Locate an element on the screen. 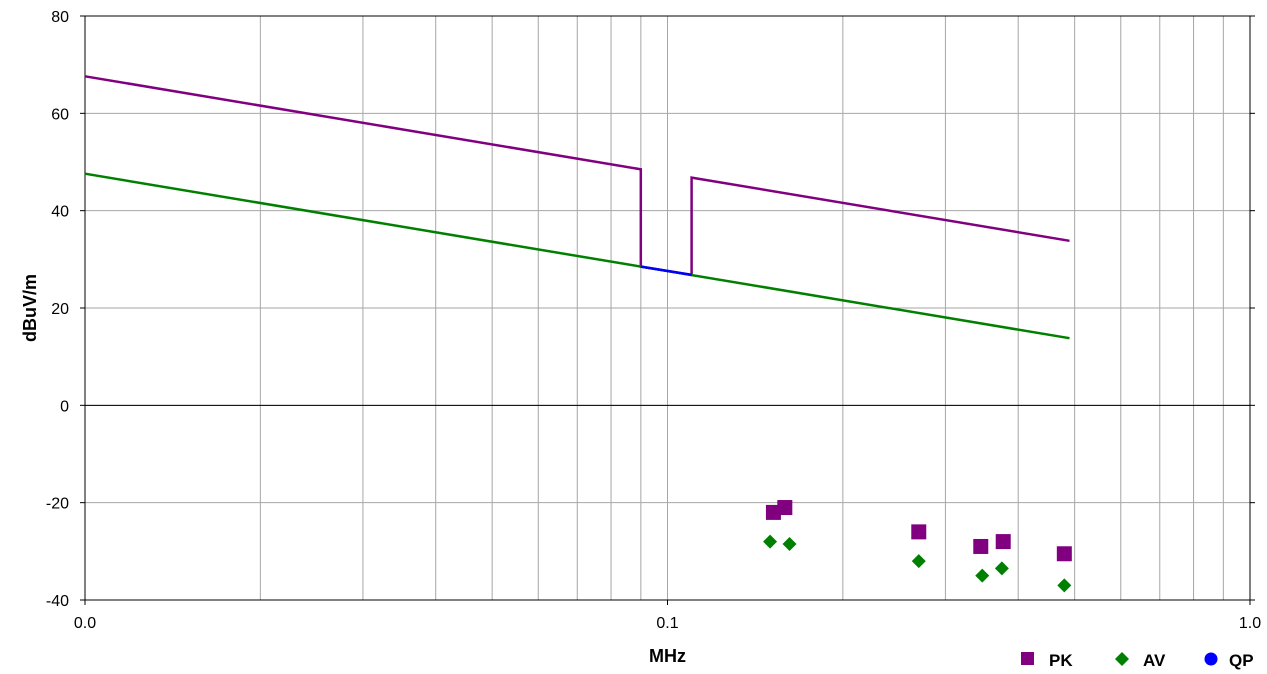 This screenshot has height=674, width=1267. legend-av-label: AV is located at coordinates (1154, 660).